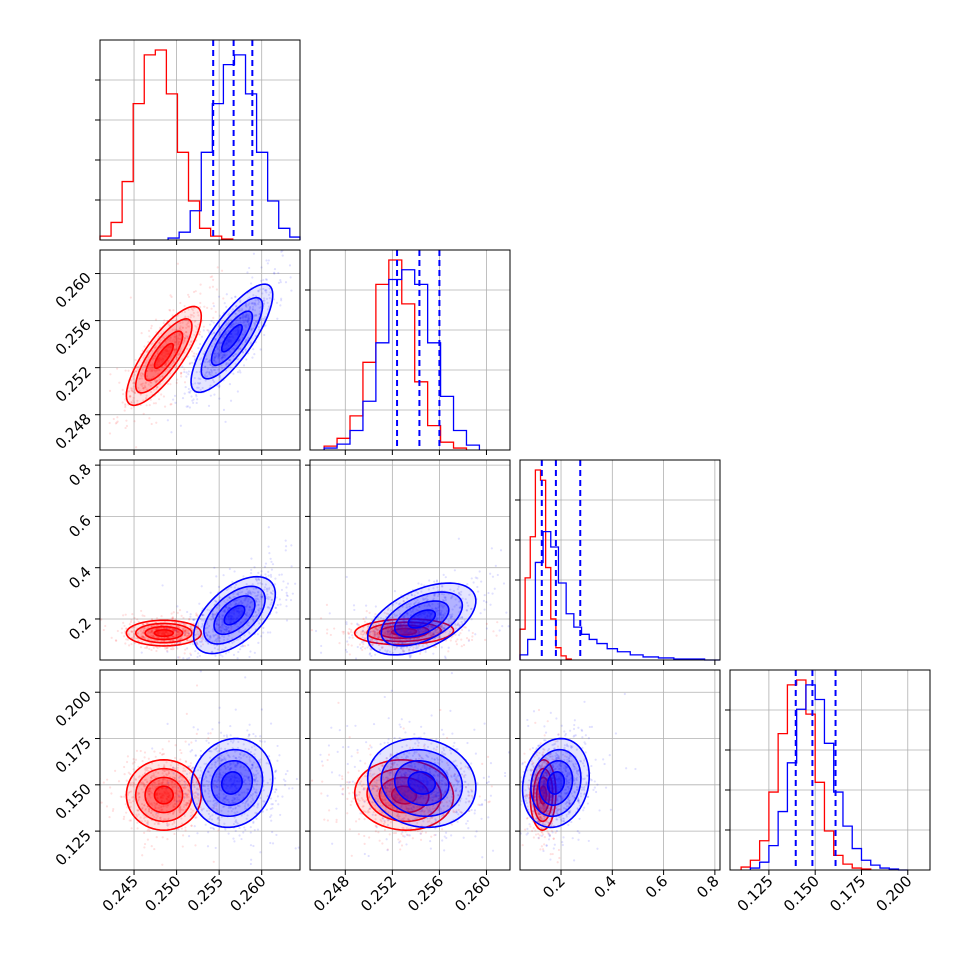 Image resolution: width=970 pixels, height=970 pixels. Describe the element at coordinates (847, 893) in the screenshot. I see `x-tick-label: 0.175` at that location.